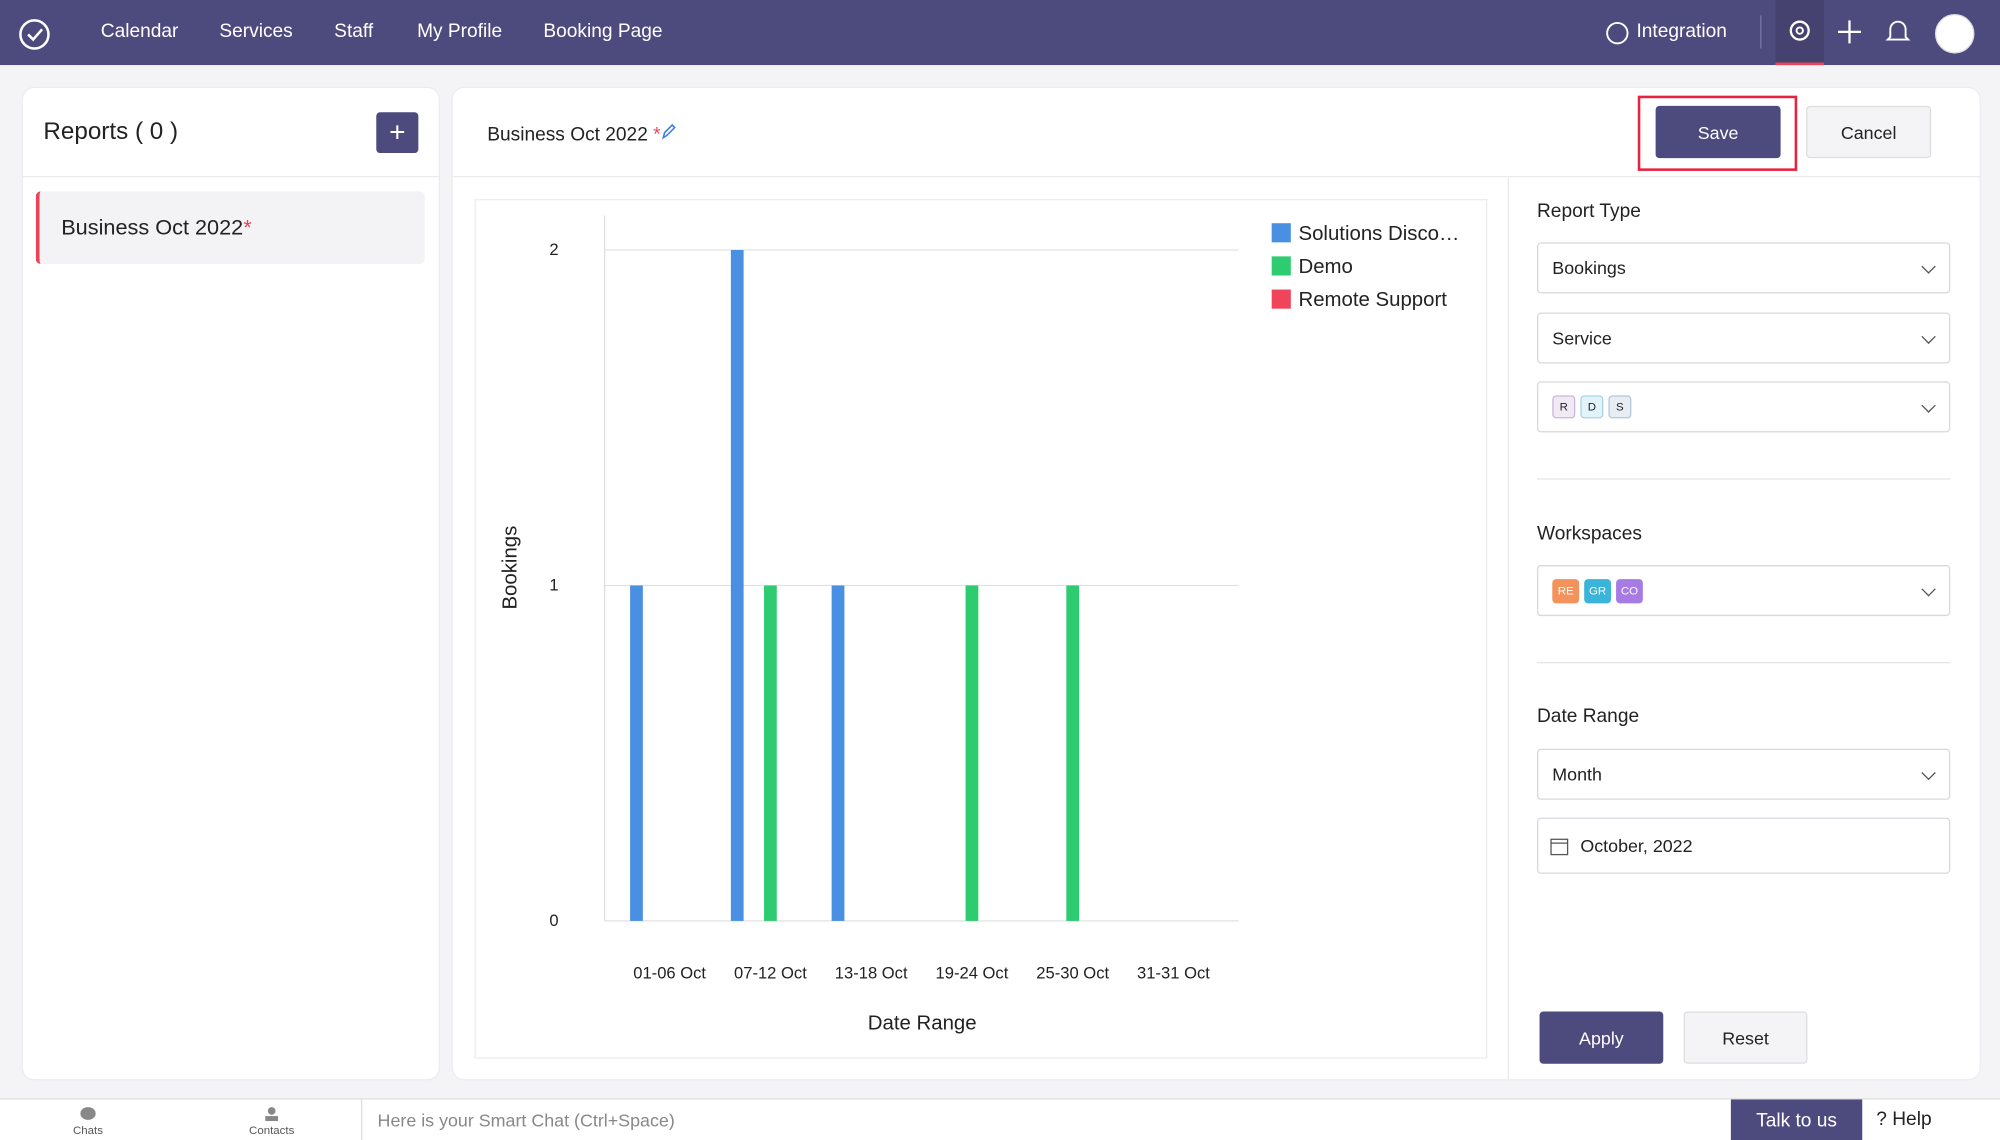 This screenshot has height=1140, width=2000. What do you see at coordinates (922, 1023) in the screenshot?
I see `x-axis-label: Date Range` at bounding box center [922, 1023].